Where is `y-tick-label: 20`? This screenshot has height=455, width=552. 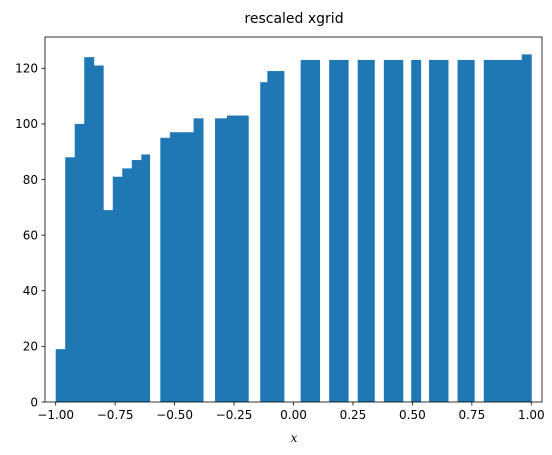
y-tick-label: 20 is located at coordinates (30, 347).